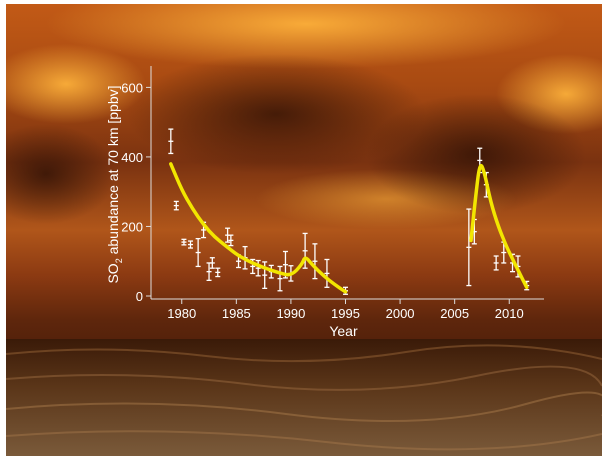 This screenshot has width=607, height=461. Describe the element at coordinates (290, 313) in the screenshot. I see `x-tick-label: 1990` at that location.